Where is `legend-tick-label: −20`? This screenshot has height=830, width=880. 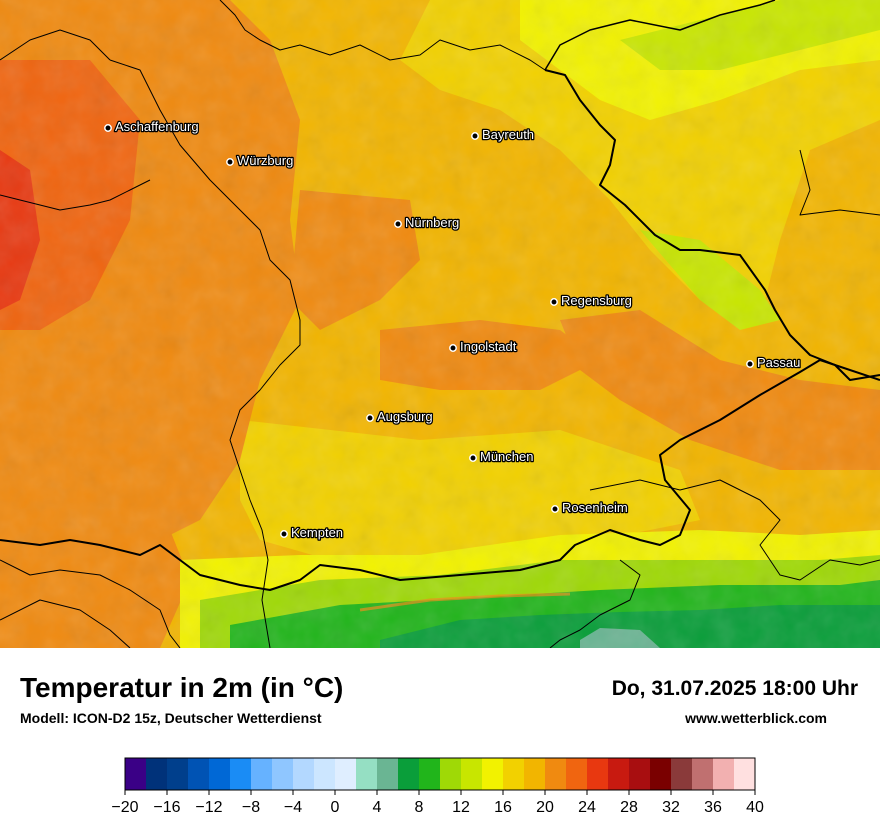 legend-tick-label: −20 is located at coordinates (124, 807).